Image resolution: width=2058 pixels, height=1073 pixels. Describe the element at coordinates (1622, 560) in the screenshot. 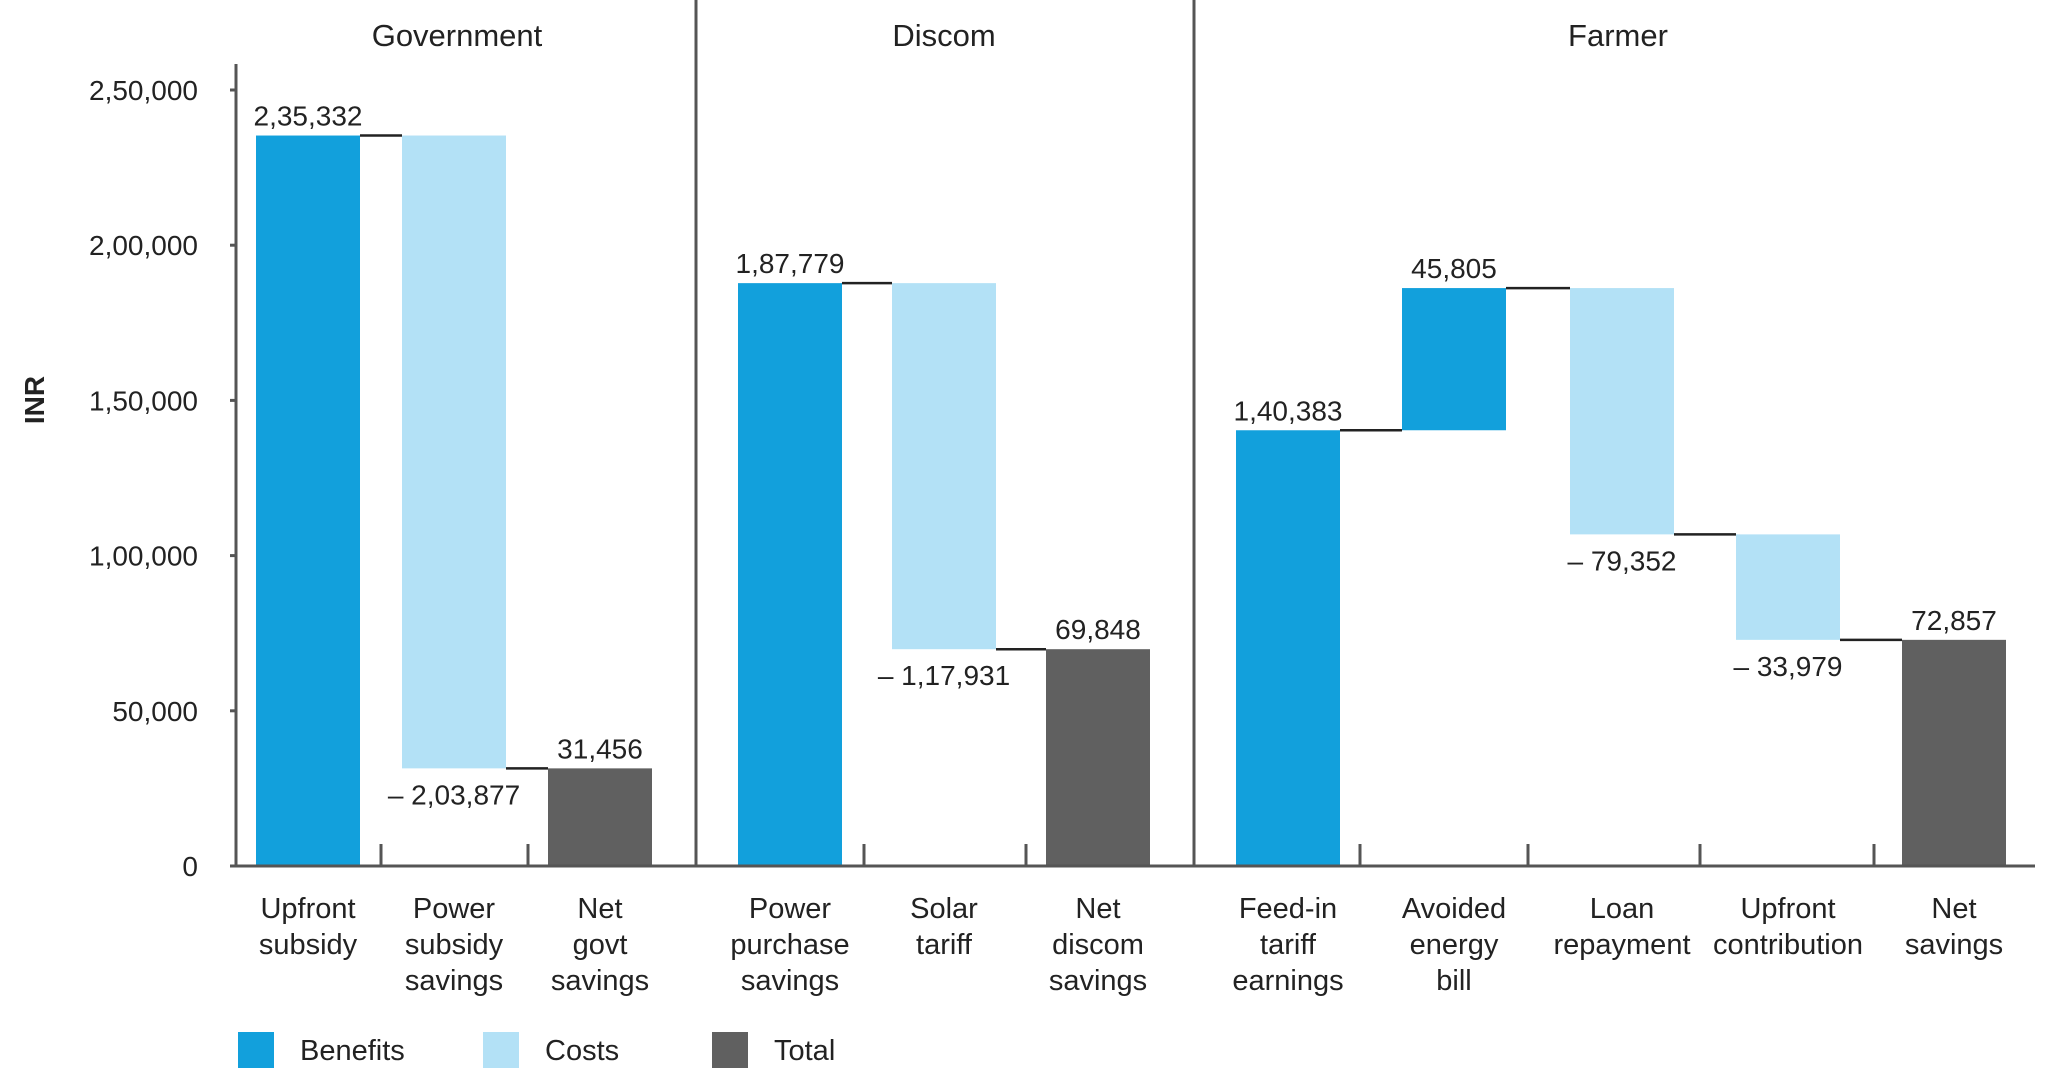

I see `data-label: – 79,352` at that location.